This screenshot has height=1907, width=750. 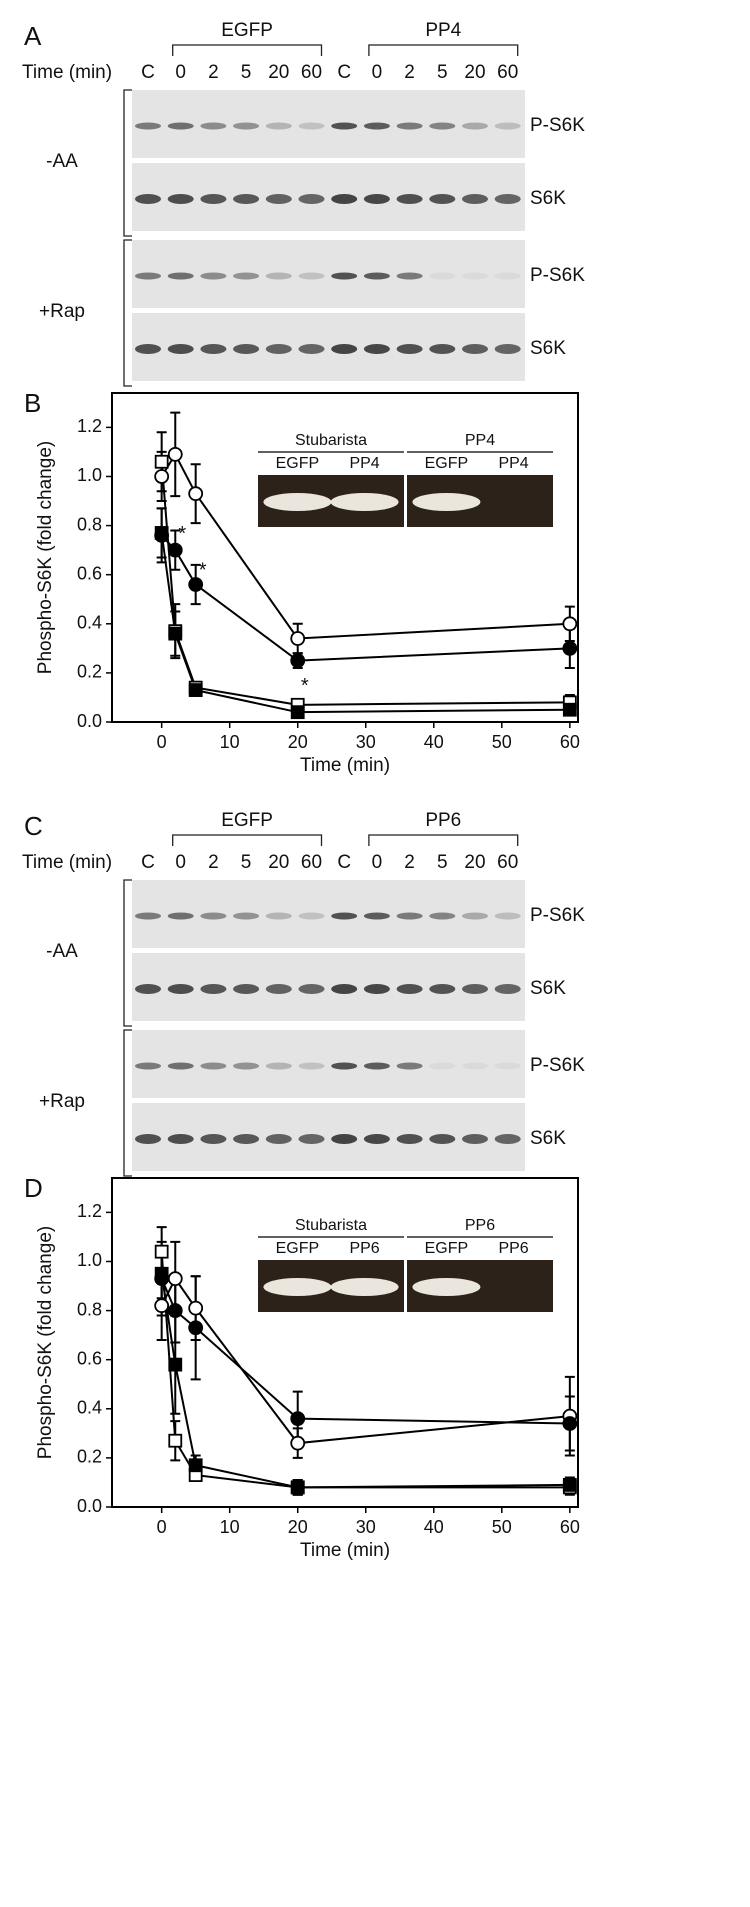 I want to click on lane-label: 60, so click(x=311, y=862).